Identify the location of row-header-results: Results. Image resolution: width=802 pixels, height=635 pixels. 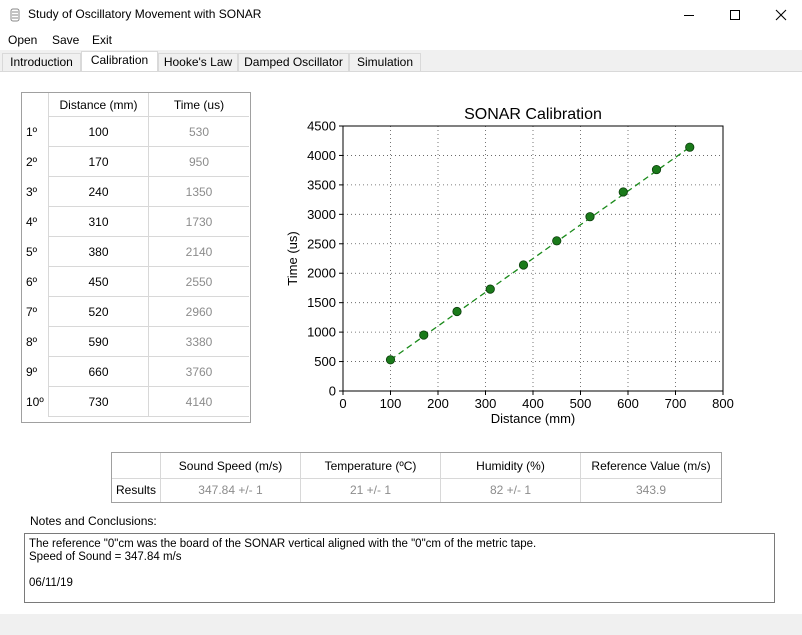
(135, 490).